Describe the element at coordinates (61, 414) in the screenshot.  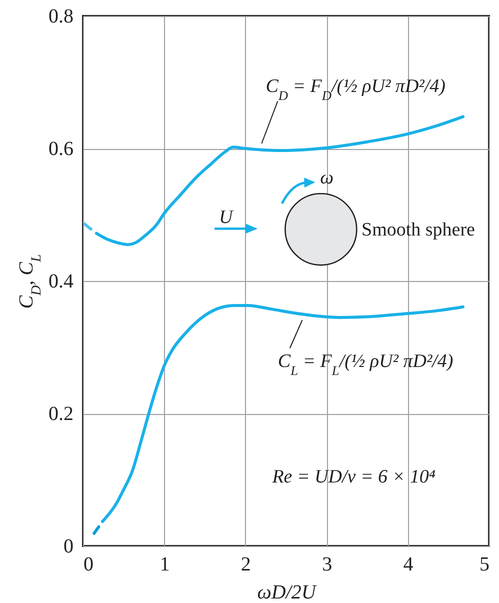
I see `y-tick-label: 0.2` at that location.